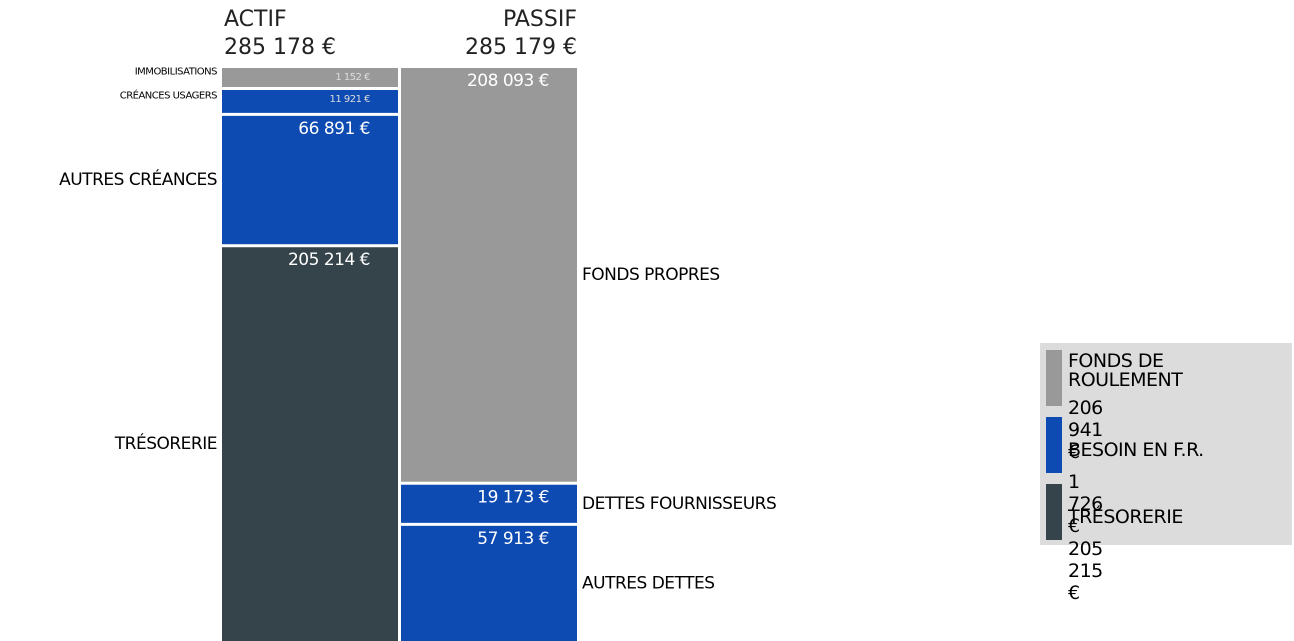 This screenshot has height=641, width=1294. Describe the element at coordinates (513, 539) in the screenshot. I see `segment-value: 57 913 €` at that location.